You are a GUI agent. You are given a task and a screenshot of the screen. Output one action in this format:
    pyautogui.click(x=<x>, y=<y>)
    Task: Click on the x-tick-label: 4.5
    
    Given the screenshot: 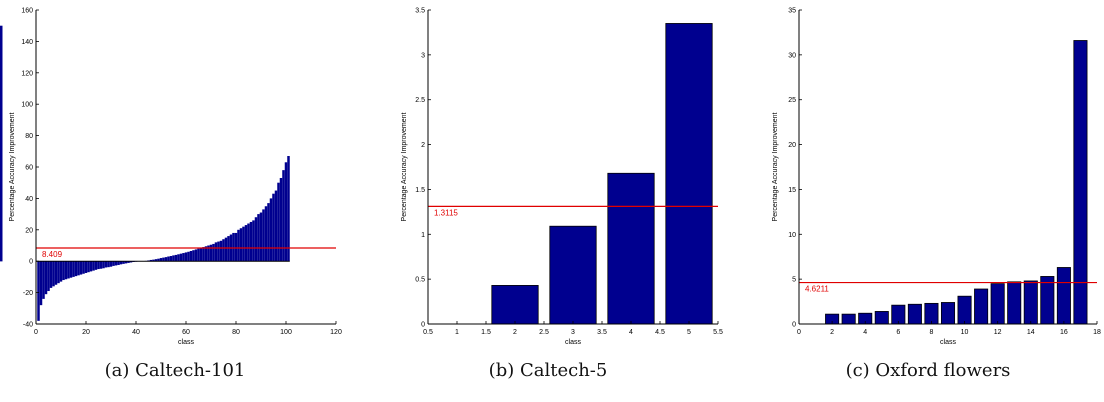 What is the action you would take?
    pyautogui.click(x=660, y=332)
    